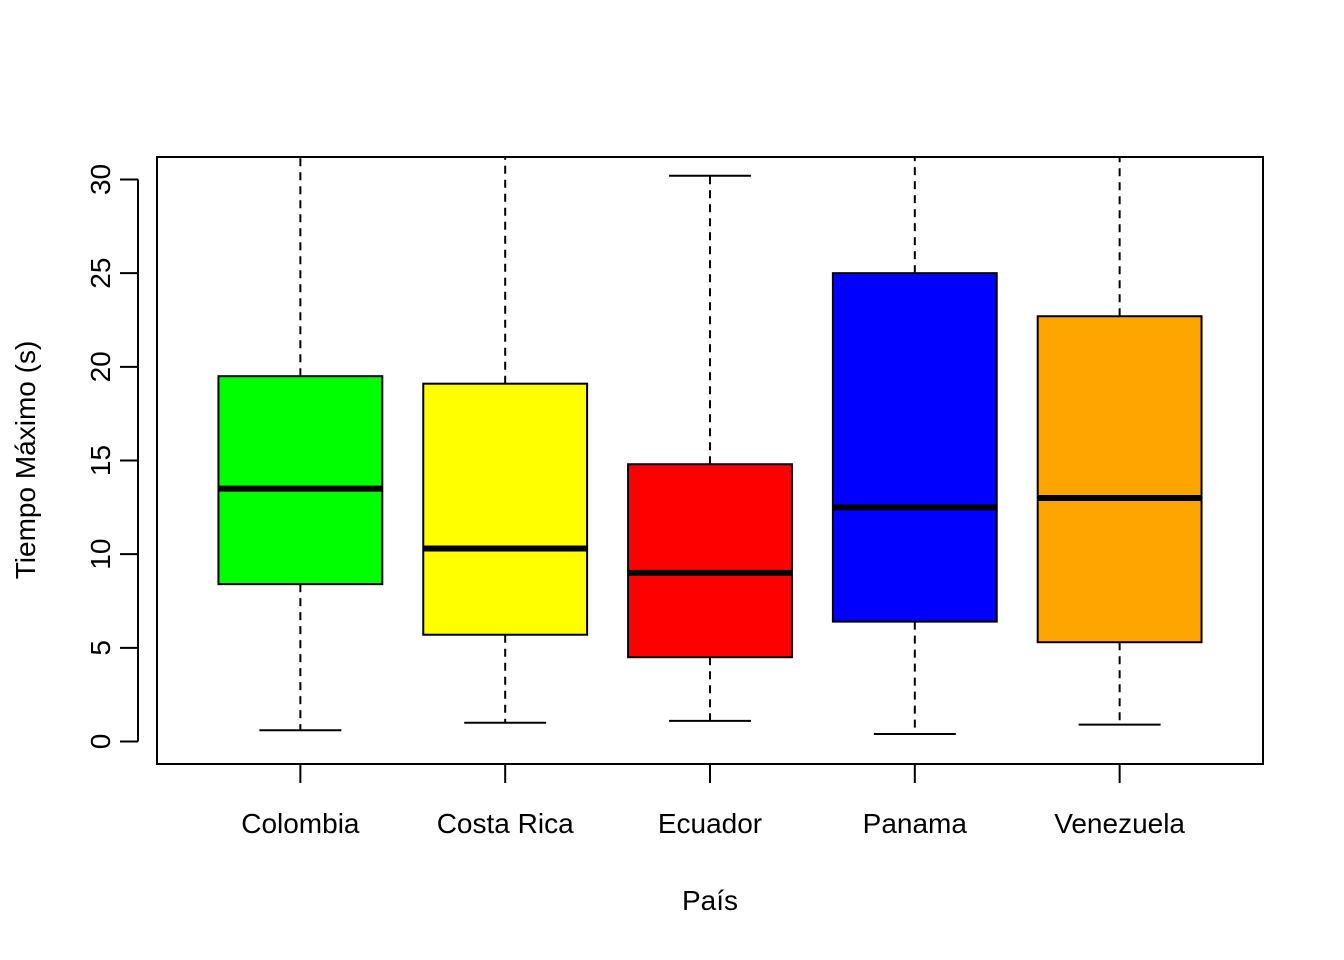 Image resolution: width=1344 pixels, height=960 pixels. Describe the element at coordinates (1119, 479) in the screenshot. I see `iqr-box-venezuela` at that location.